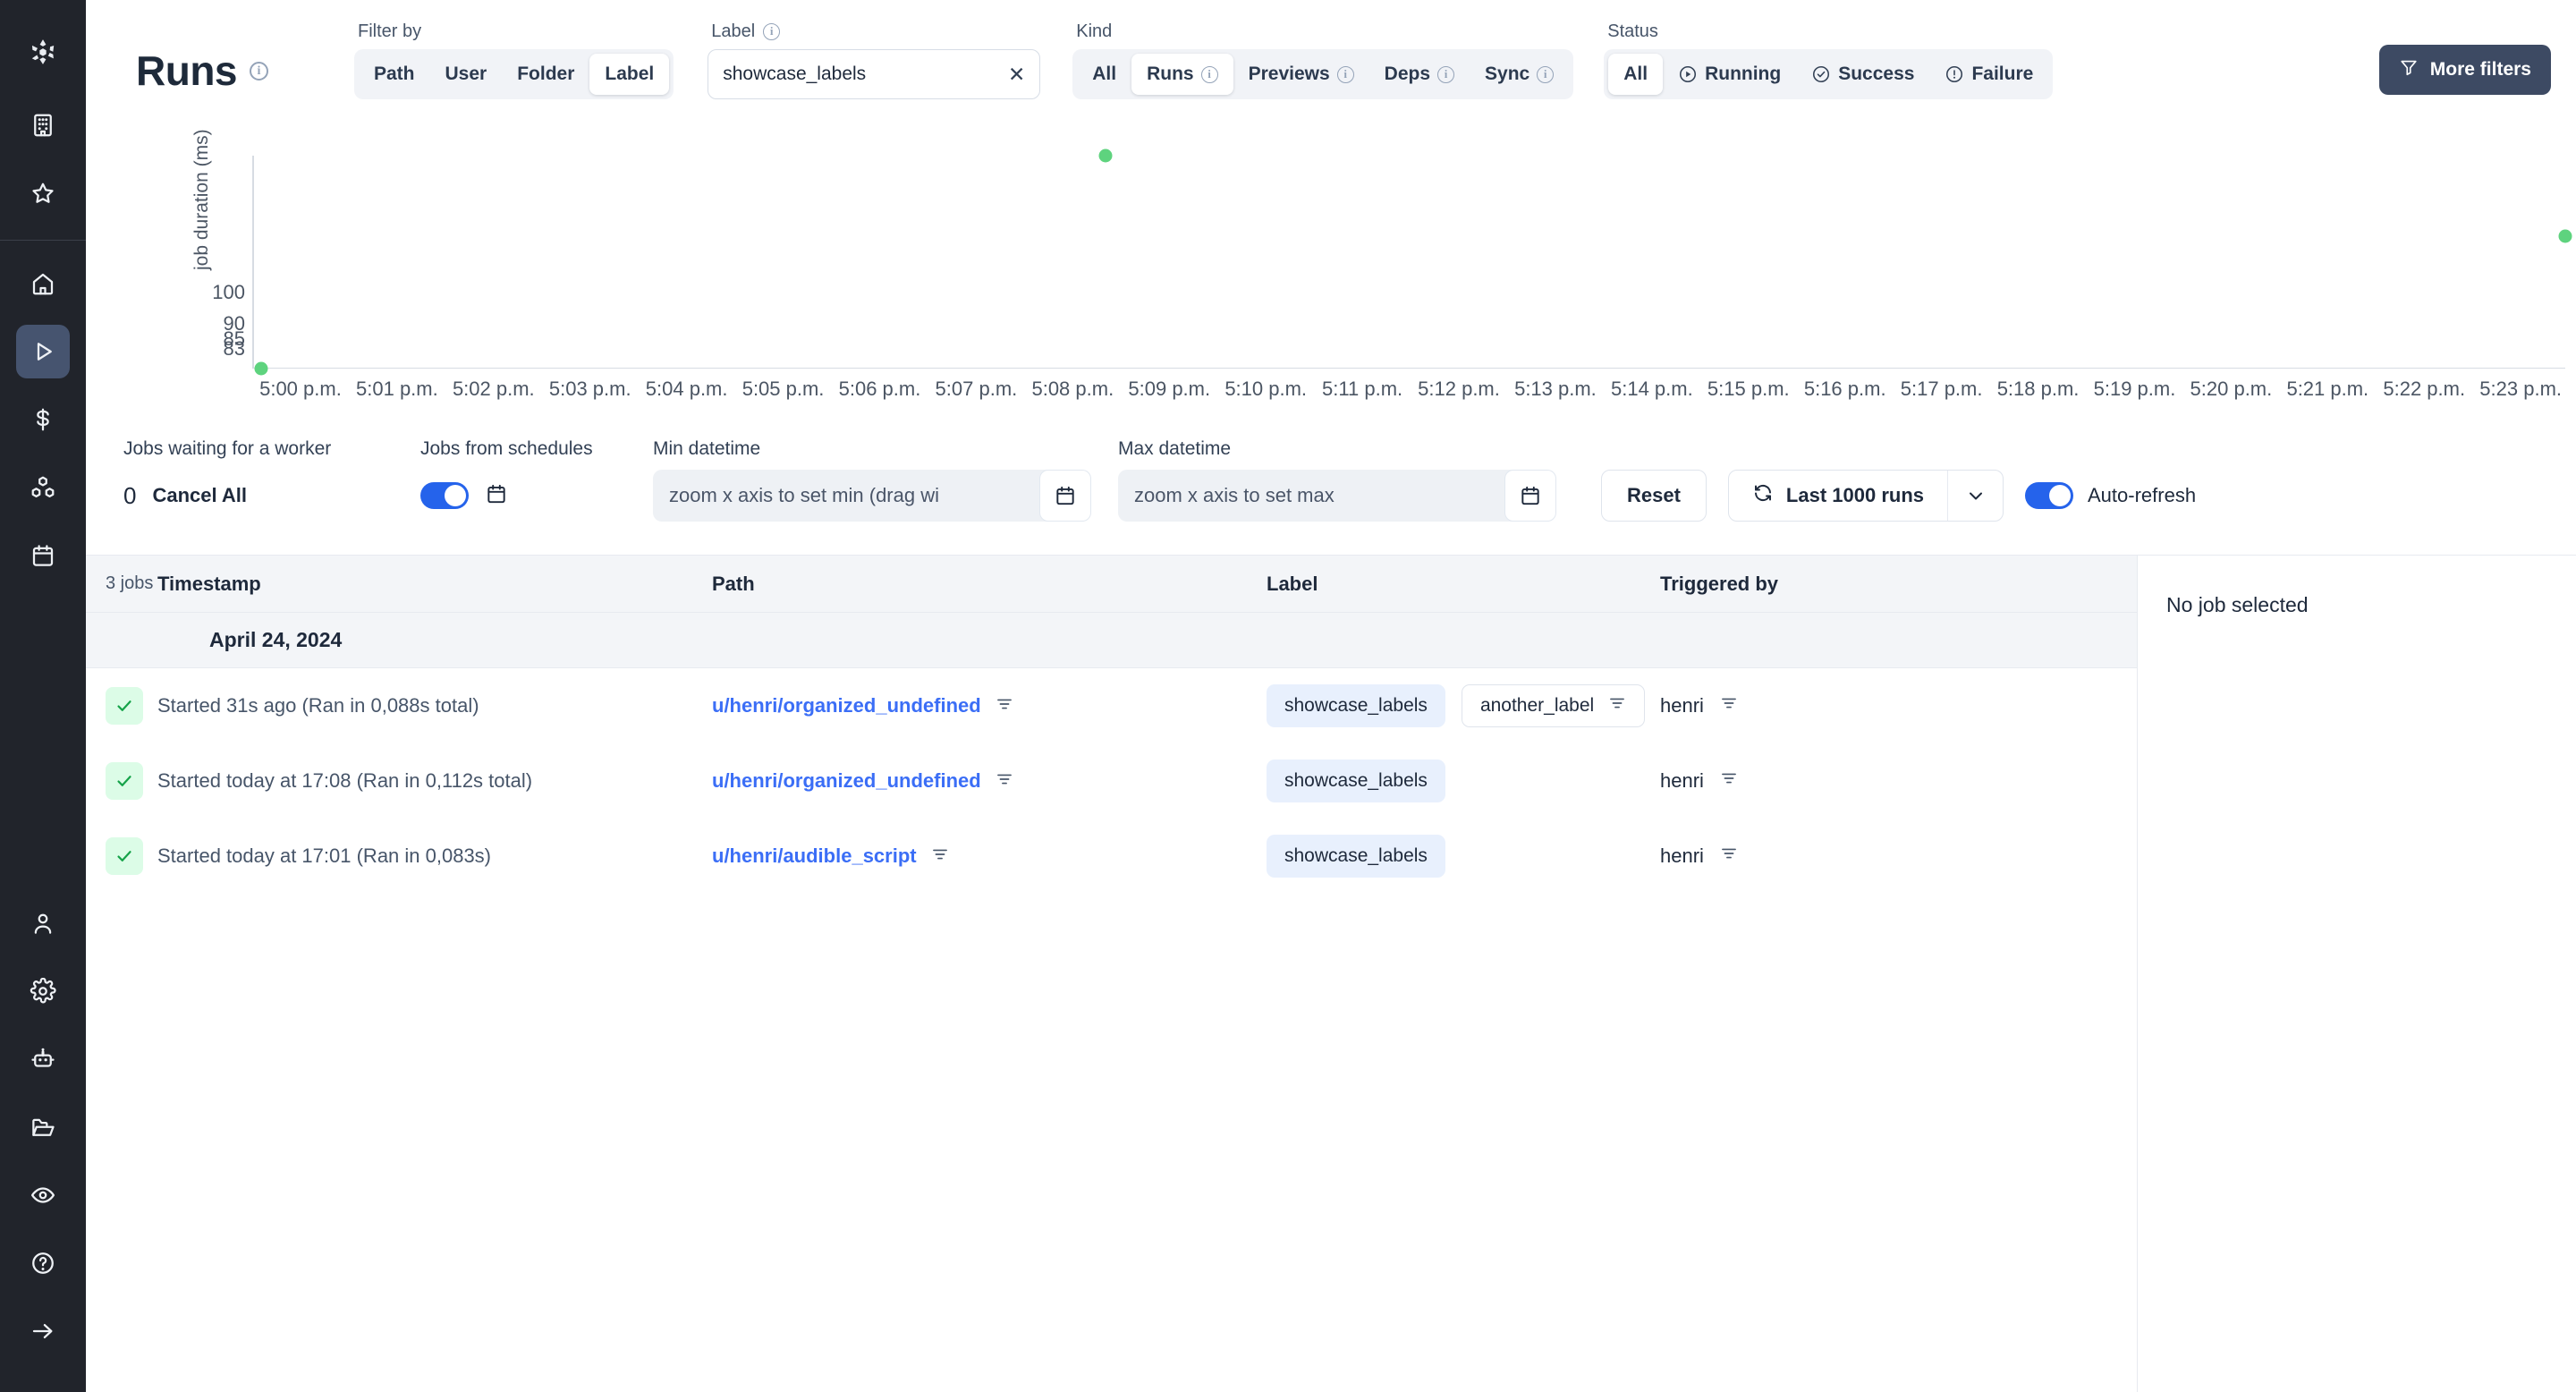  I want to click on chevron-down-icon, so click(1975, 496).